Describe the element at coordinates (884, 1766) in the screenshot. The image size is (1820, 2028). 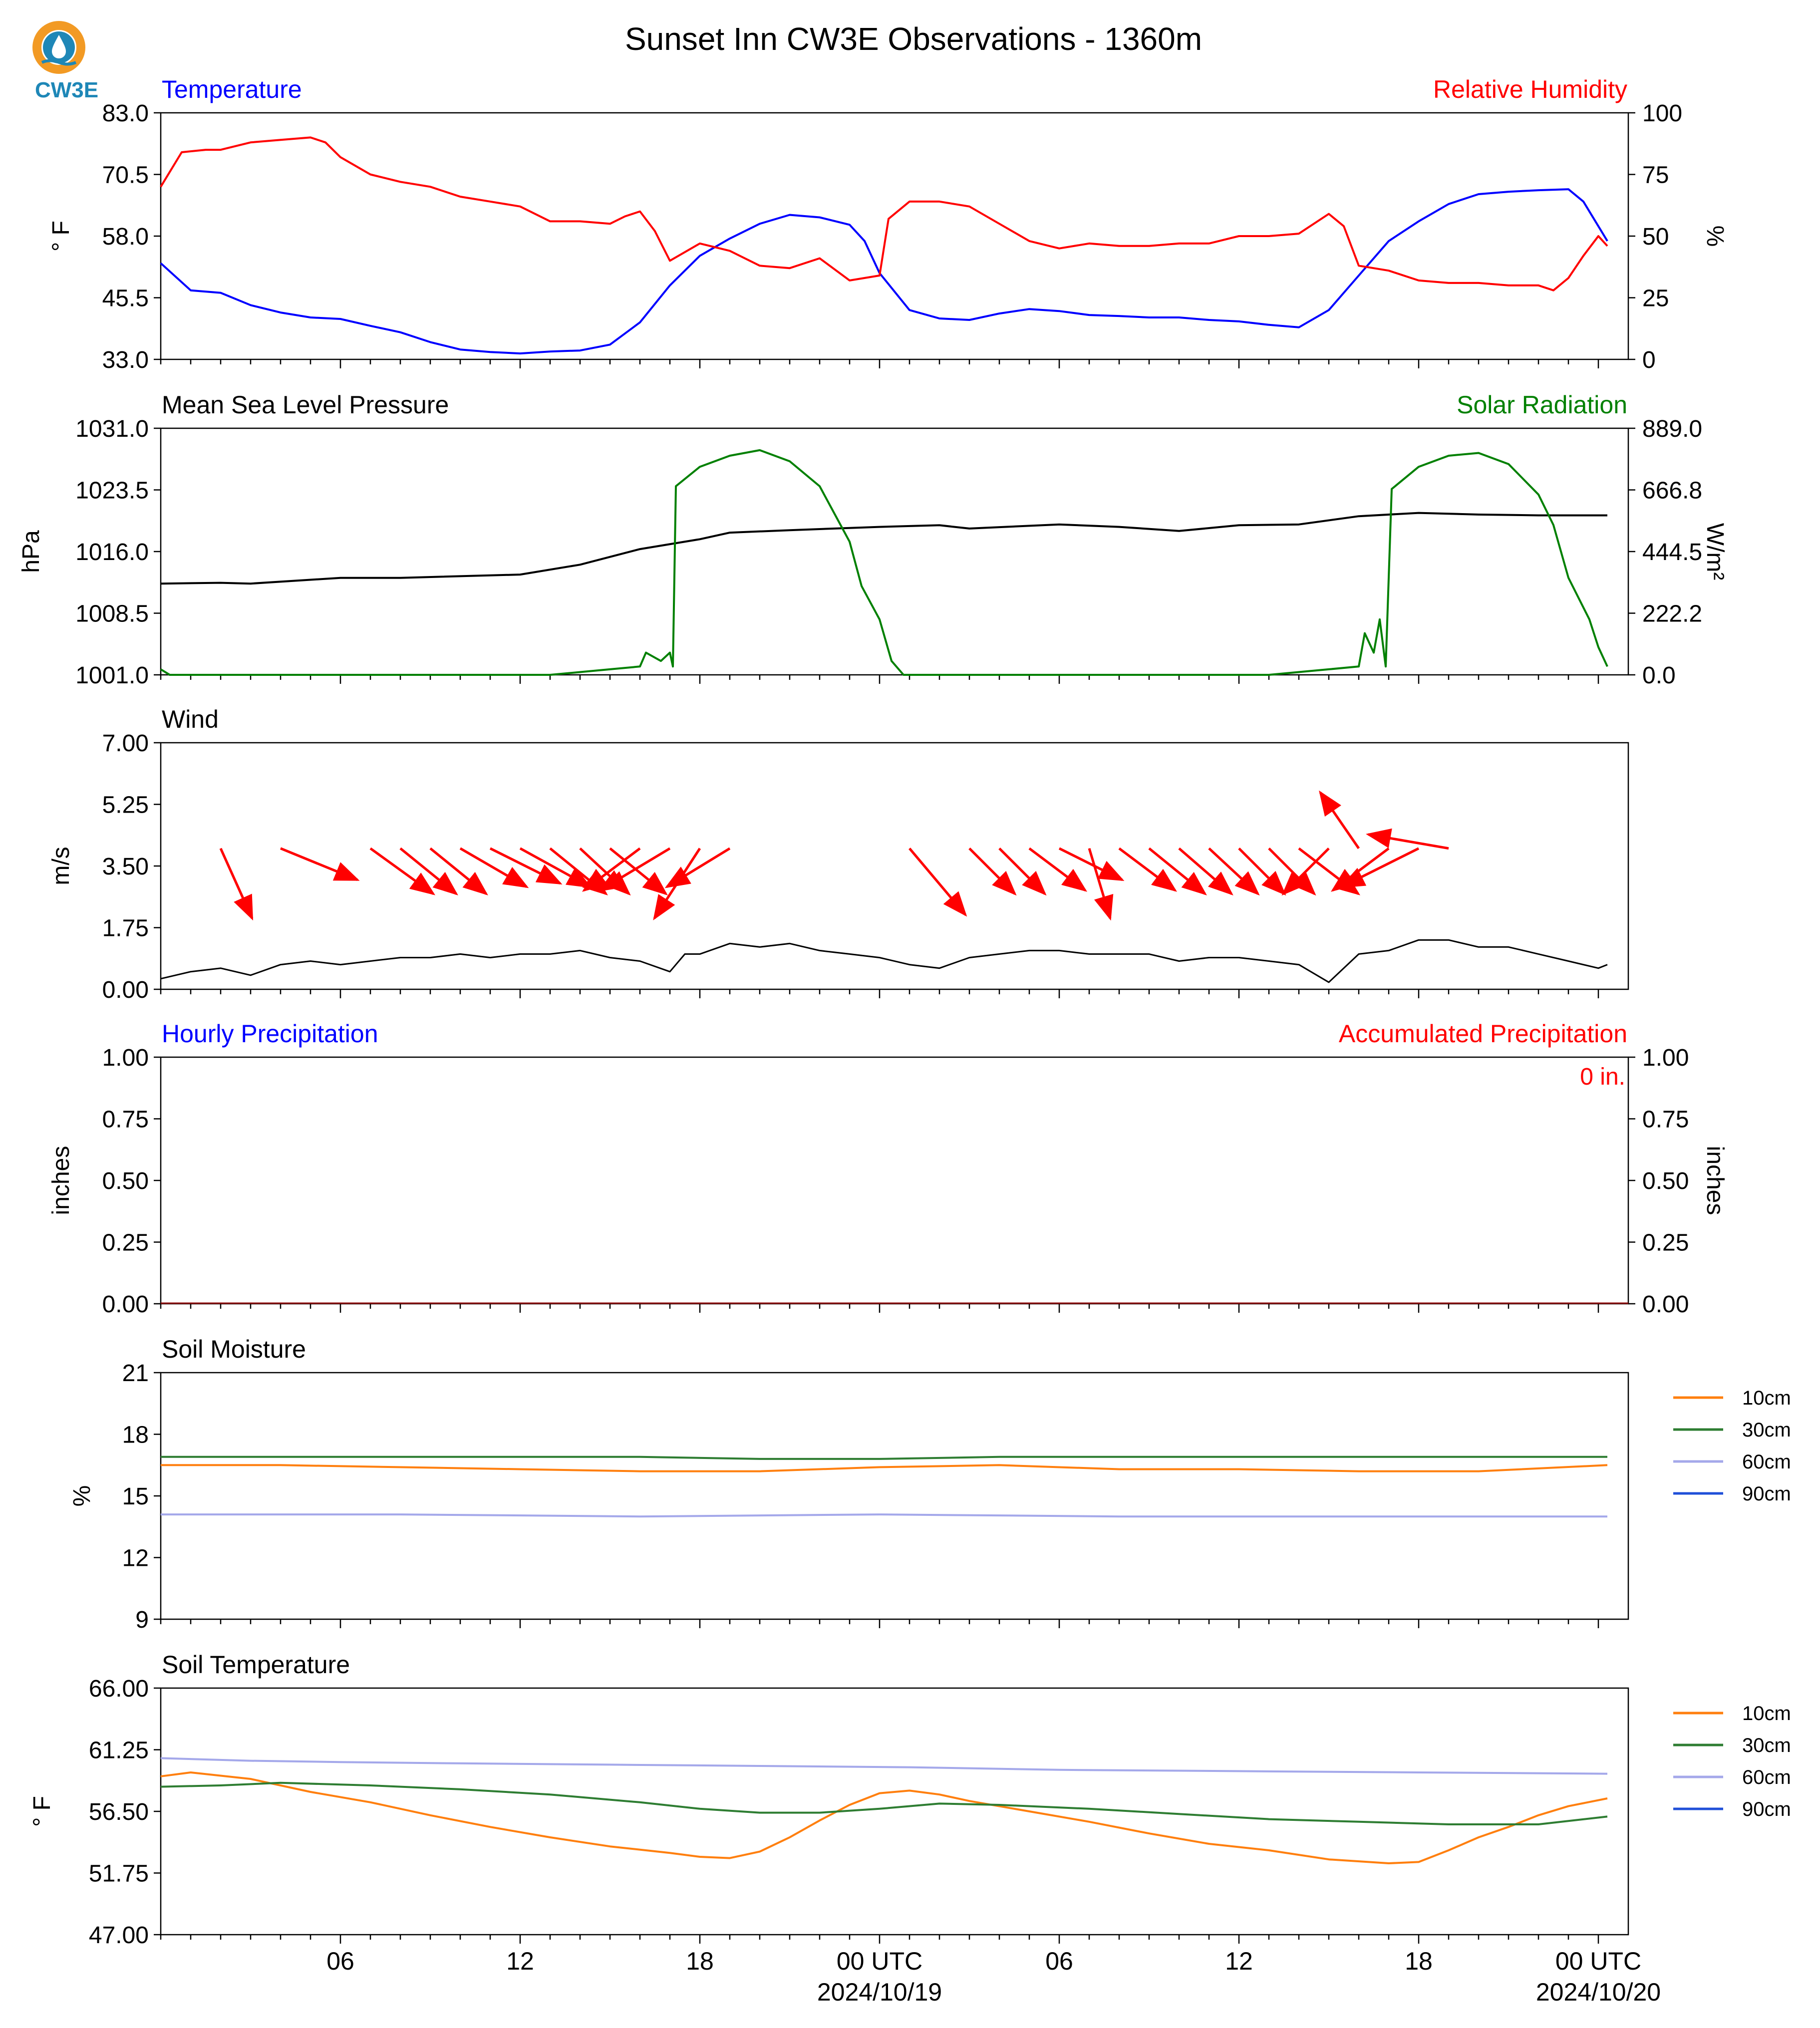
I see `series-line-60cm` at that location.